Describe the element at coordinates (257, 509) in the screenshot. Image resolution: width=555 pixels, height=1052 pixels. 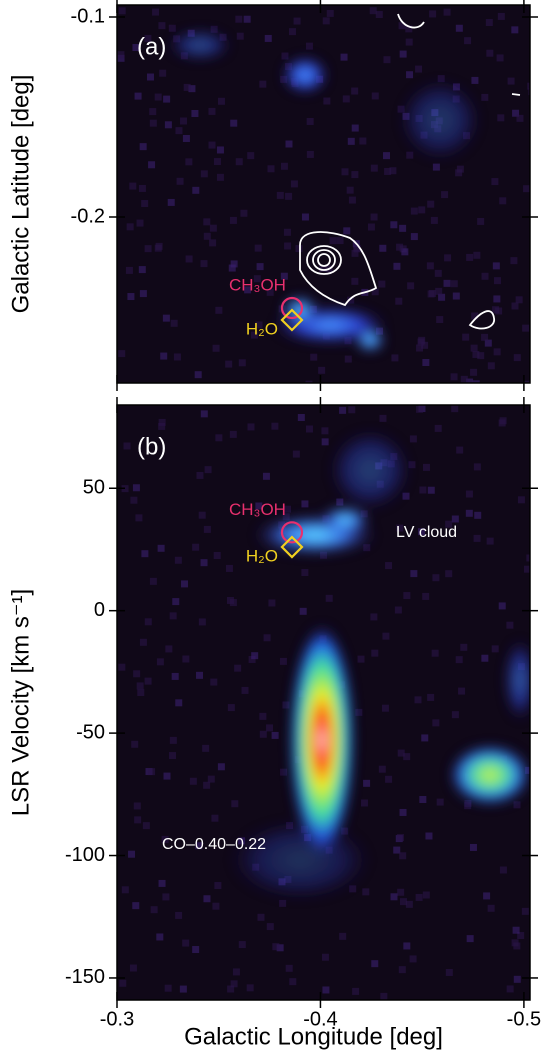
I see `maser-label: CH₃OH` at that location.